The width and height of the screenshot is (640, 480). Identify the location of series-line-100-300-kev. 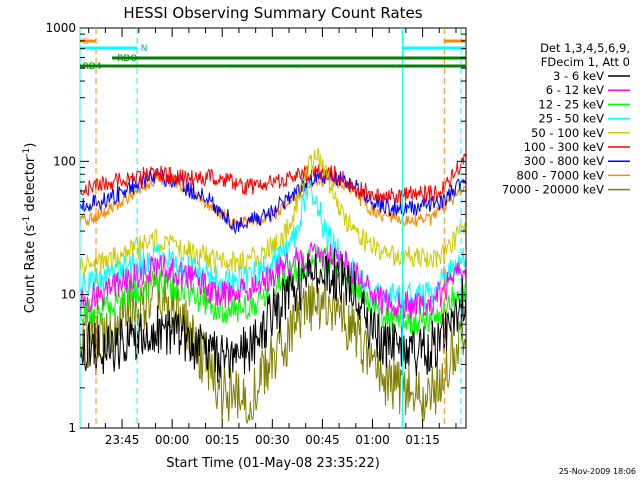
(273, 178).